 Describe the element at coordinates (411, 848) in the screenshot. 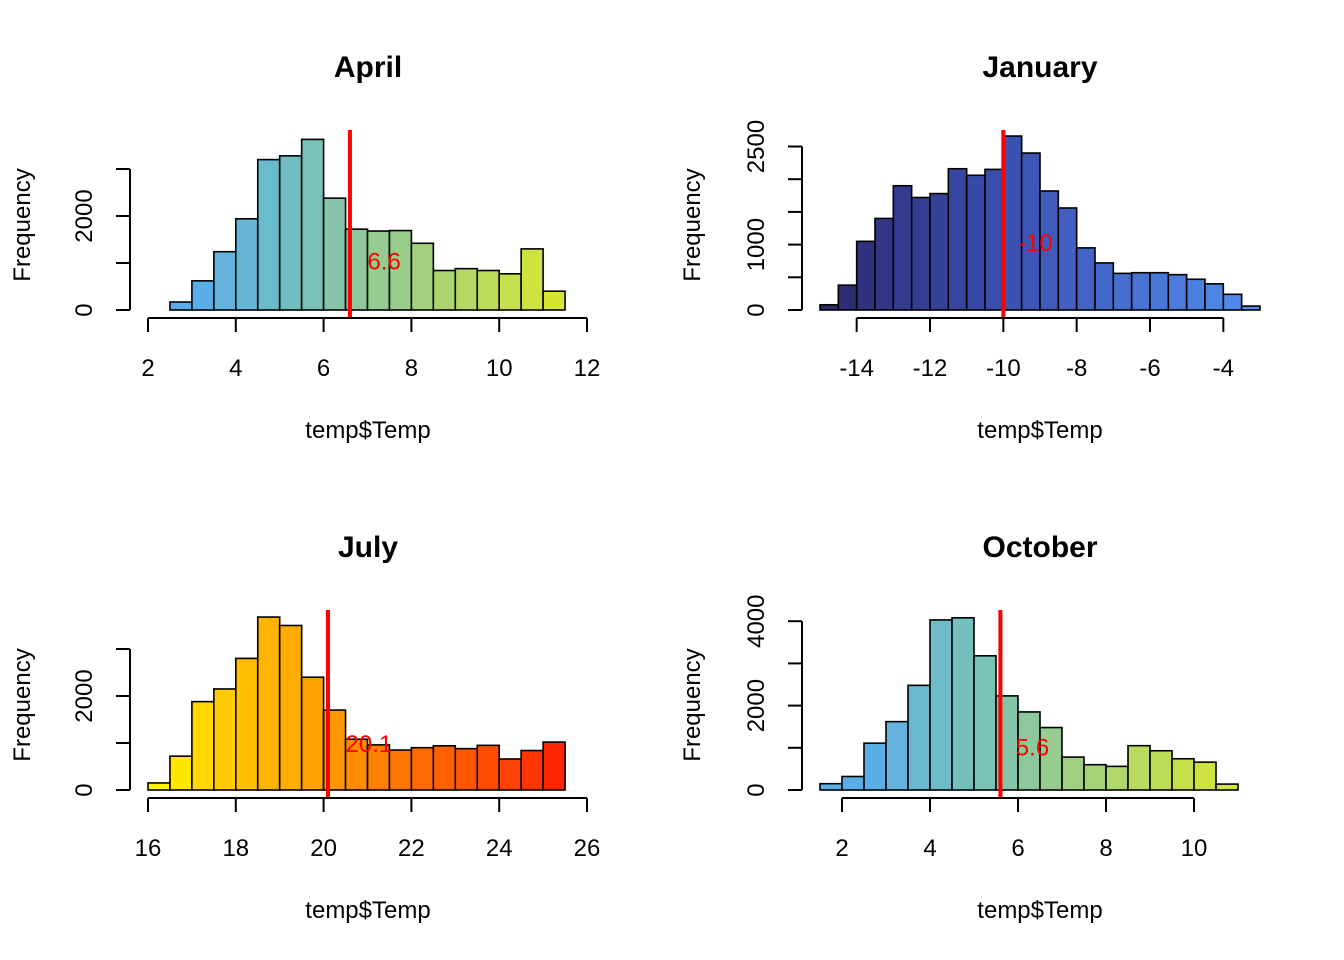

I see `x-tick-label: 22` at that location.